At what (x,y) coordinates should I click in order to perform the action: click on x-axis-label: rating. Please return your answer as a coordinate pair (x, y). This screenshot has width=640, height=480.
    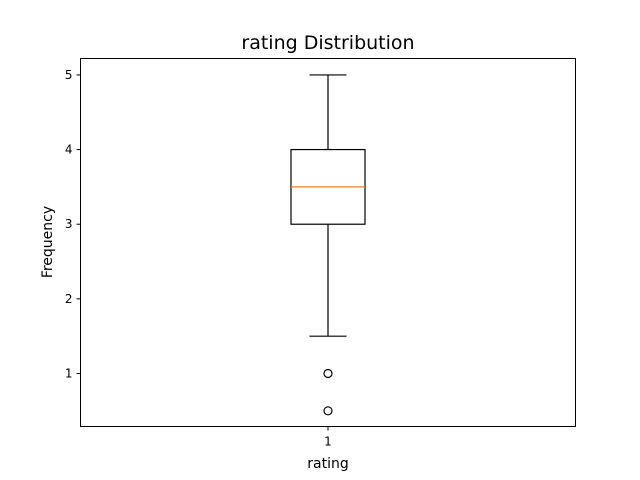
    Looking at the image, I should click on (327, 464).